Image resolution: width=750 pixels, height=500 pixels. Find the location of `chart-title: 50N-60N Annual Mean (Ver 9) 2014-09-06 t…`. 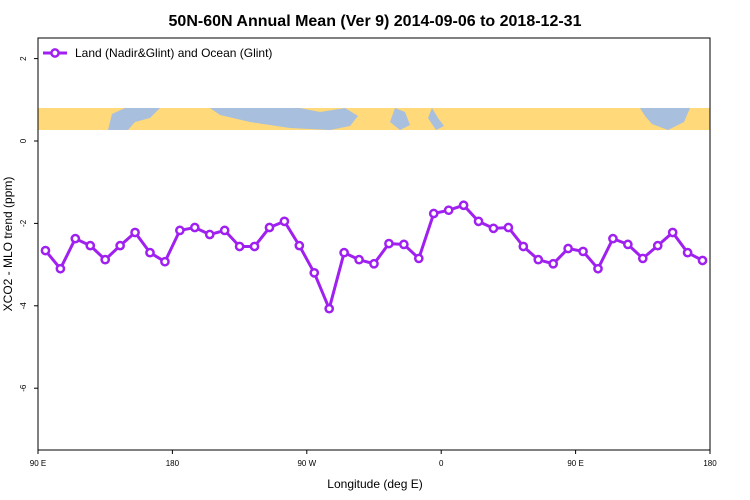

chart-title: 50N-60N Annual Mean (Ver 9) 2014-09-06 t… is located at coordinates (375, 21).